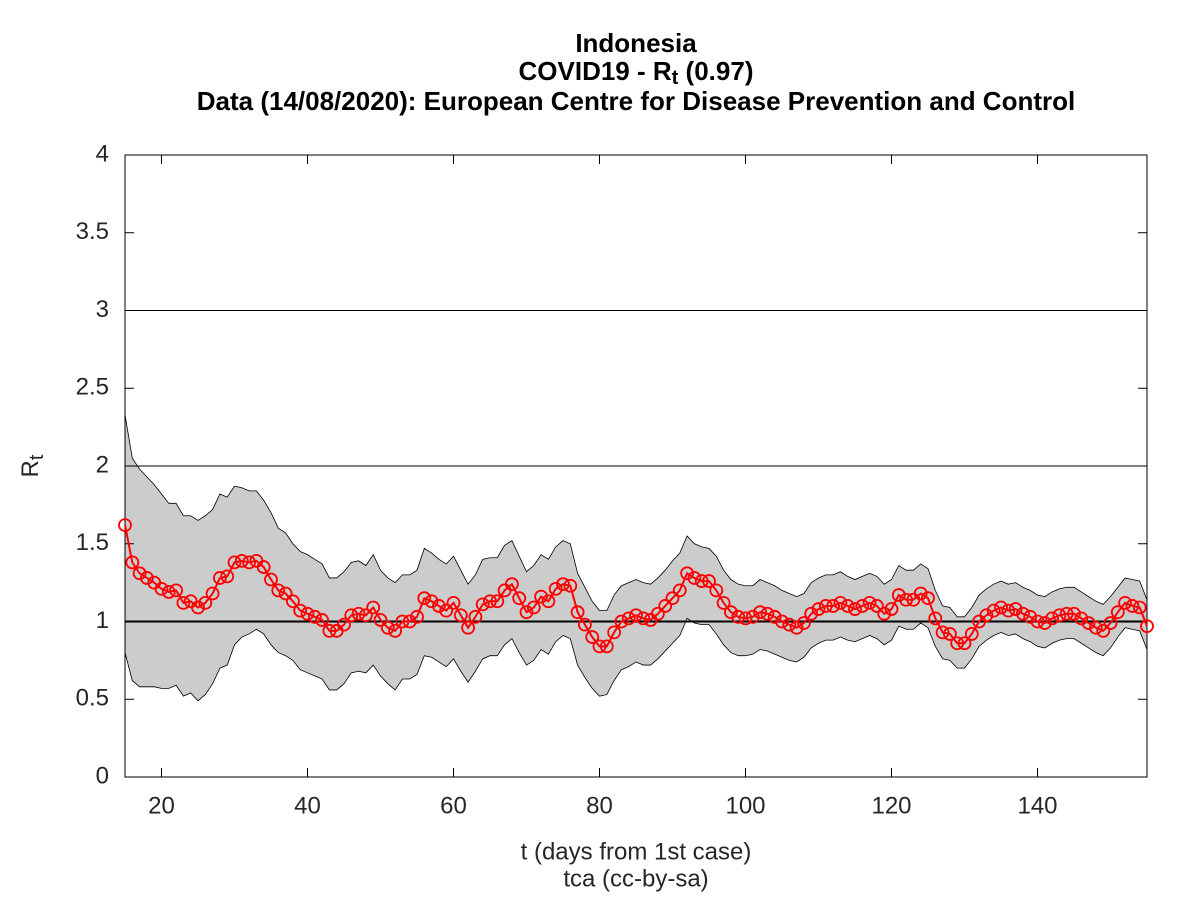 The image size is (1200, 900). What do you see at coordinates (636, 72) in the screenshot?
I see `chart-subtitle: COVID19 - Rt (0.97)` at bounding box center [636, 72].